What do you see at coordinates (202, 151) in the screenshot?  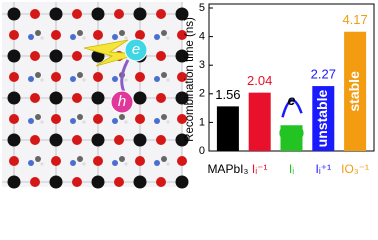 I see `y-tick-label: 0` at bounding box center [202, 151].